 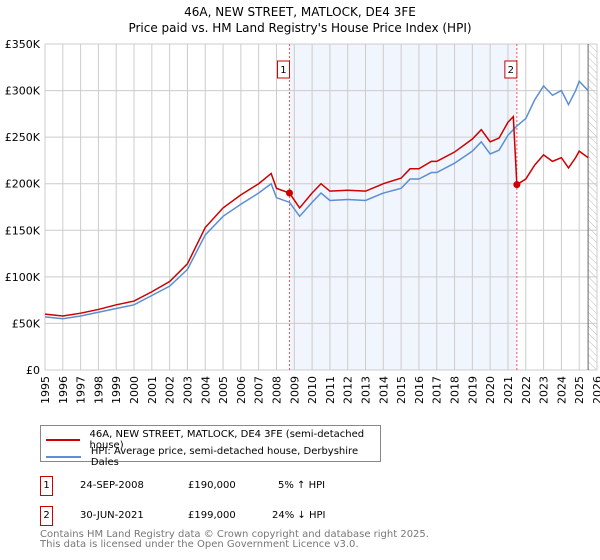 I want to click on x-tick-label: 2009, so click(x=294, y=390).